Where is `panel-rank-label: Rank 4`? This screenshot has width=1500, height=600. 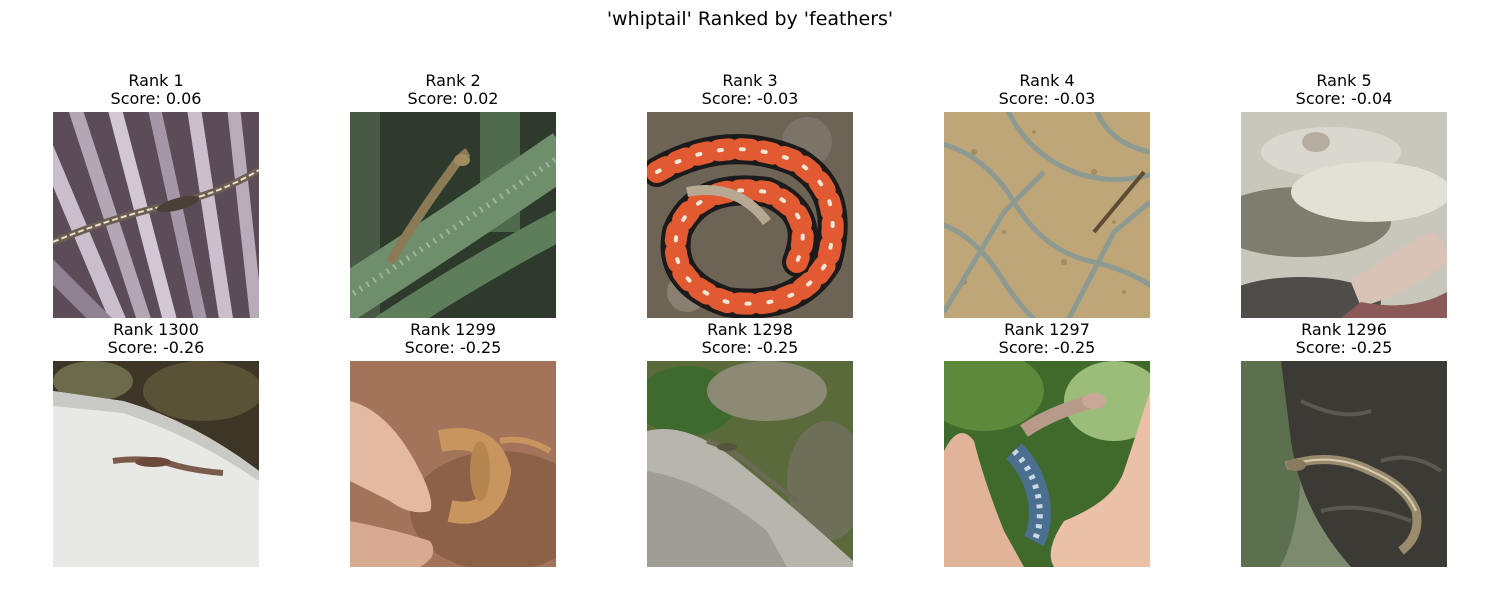
panel-rank-label: Rank 4 is located at coordinates (1047, 80).